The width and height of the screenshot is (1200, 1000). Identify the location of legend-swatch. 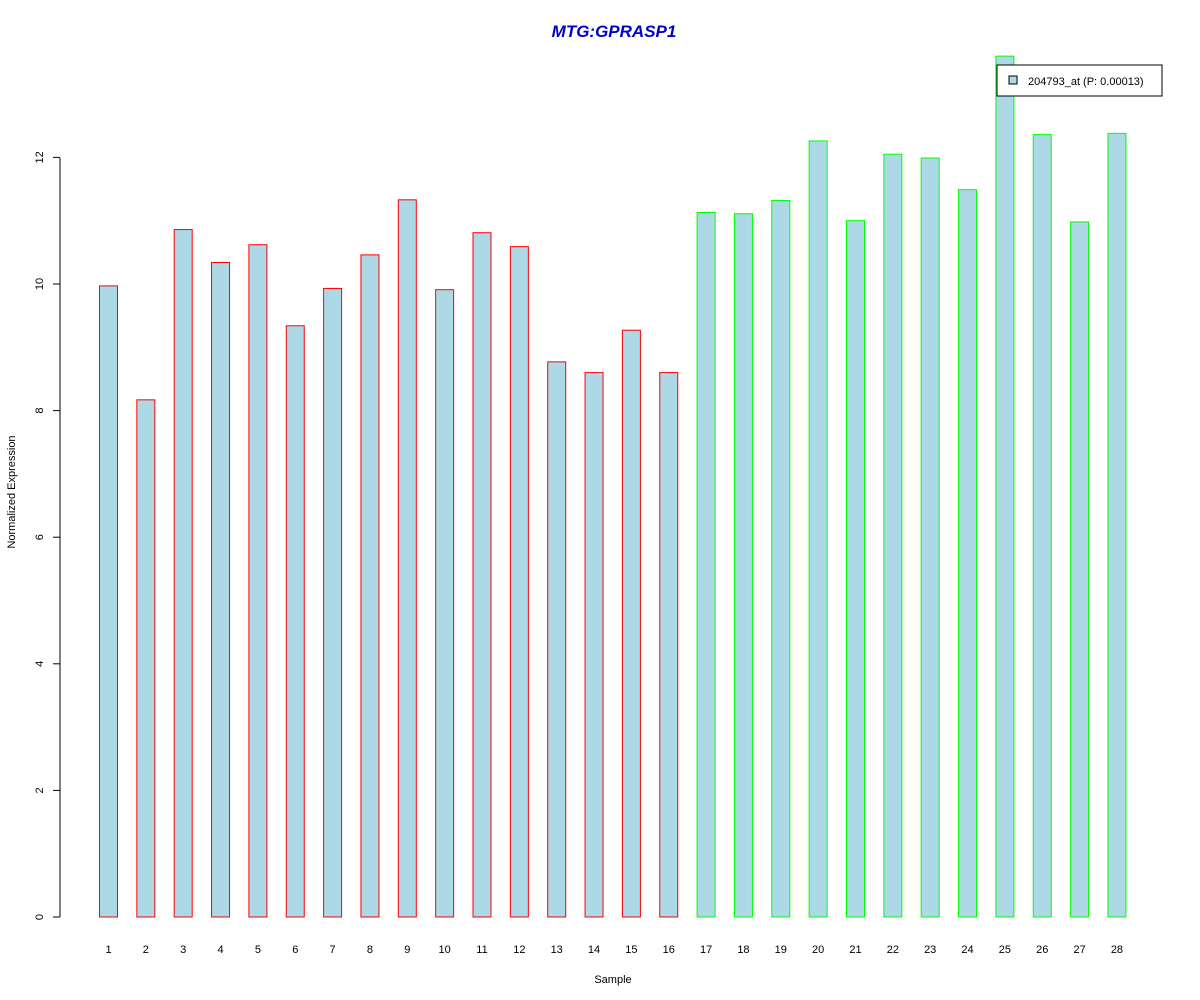
(1013, 80).